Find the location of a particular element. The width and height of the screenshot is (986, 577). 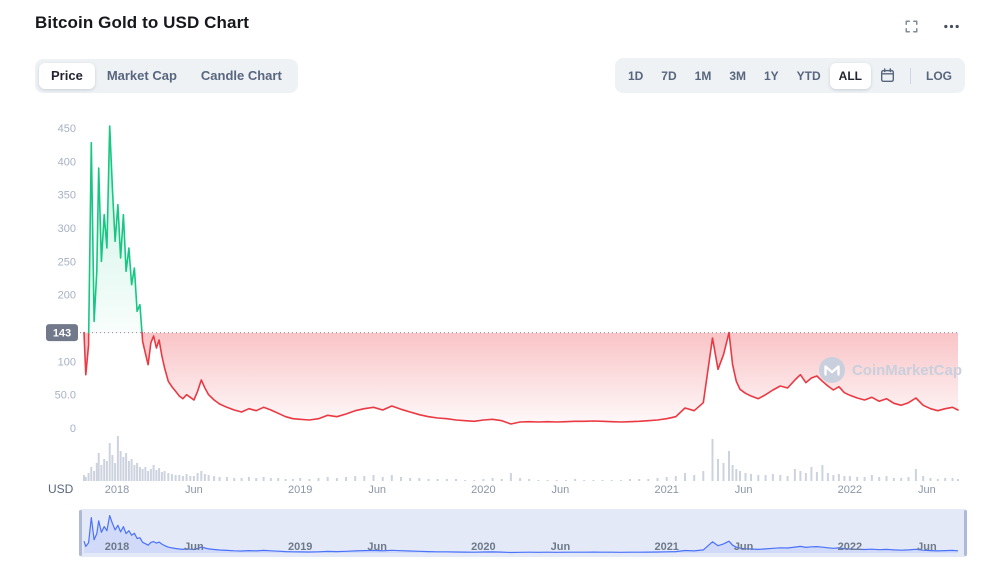

range-3m-button: 3M is located at coordinates (737, 76).